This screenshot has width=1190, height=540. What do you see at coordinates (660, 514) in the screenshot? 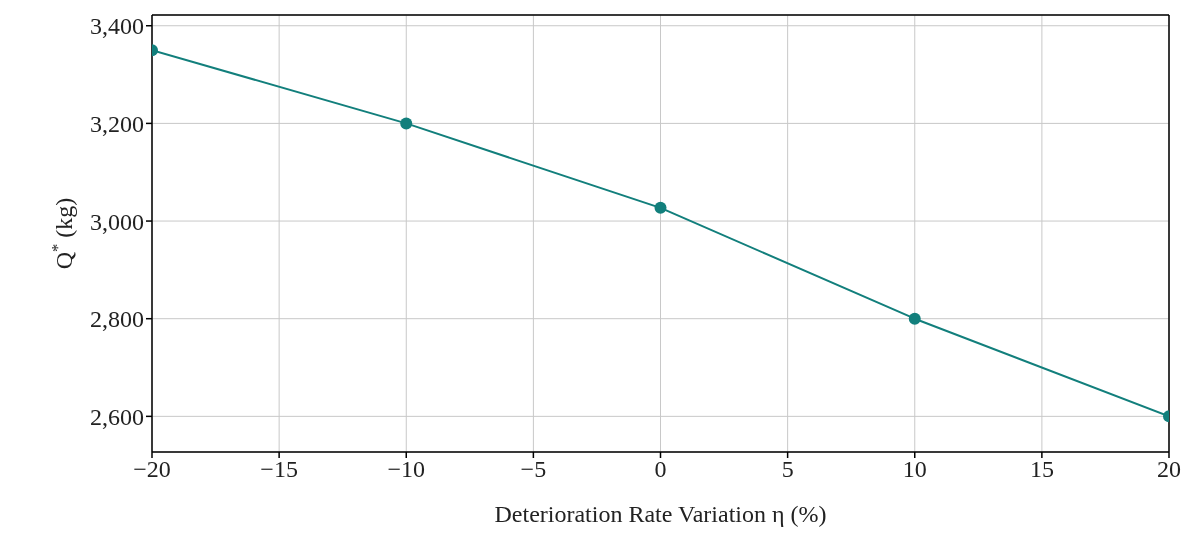
I see `x-axis-title: Deterioration Rate Variation η (%)` at bounding box center [660, 514].